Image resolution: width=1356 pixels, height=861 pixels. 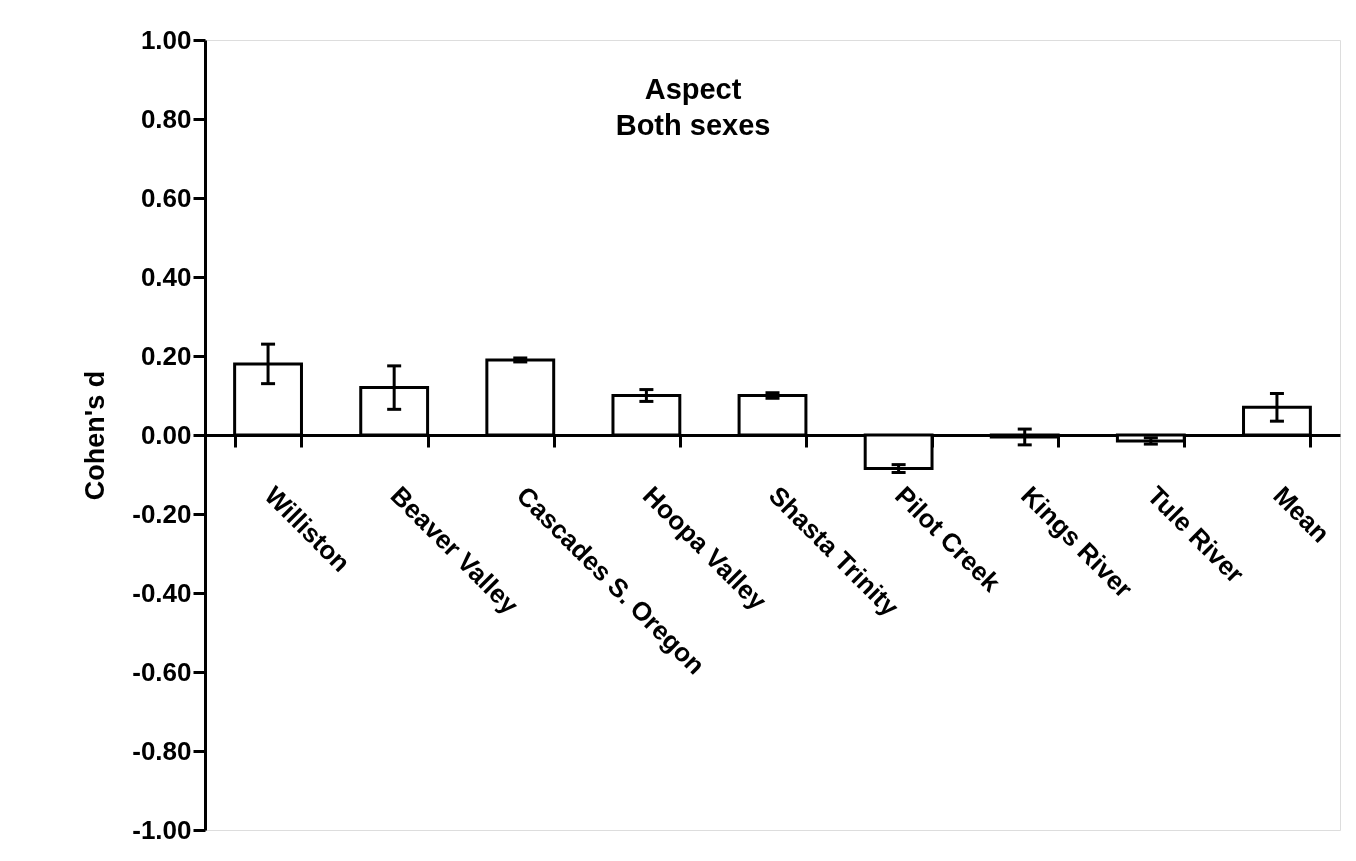 I want to click on y-tick-label: -0.60, so click(x=162, y=671).